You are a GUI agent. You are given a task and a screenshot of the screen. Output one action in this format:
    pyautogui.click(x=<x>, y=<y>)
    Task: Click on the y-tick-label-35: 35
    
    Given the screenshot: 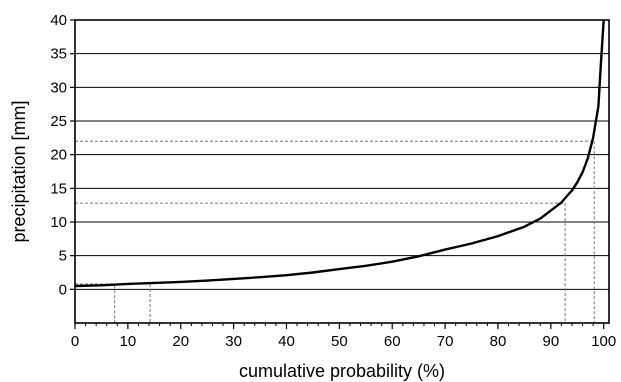 What is the action you would take?
    pyautogui.click(x=58, y=54)
    